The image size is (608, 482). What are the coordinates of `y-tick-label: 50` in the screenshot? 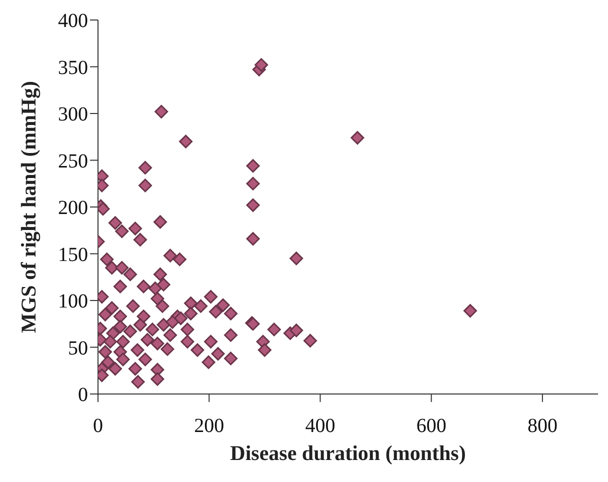 It's located at (78, 348).